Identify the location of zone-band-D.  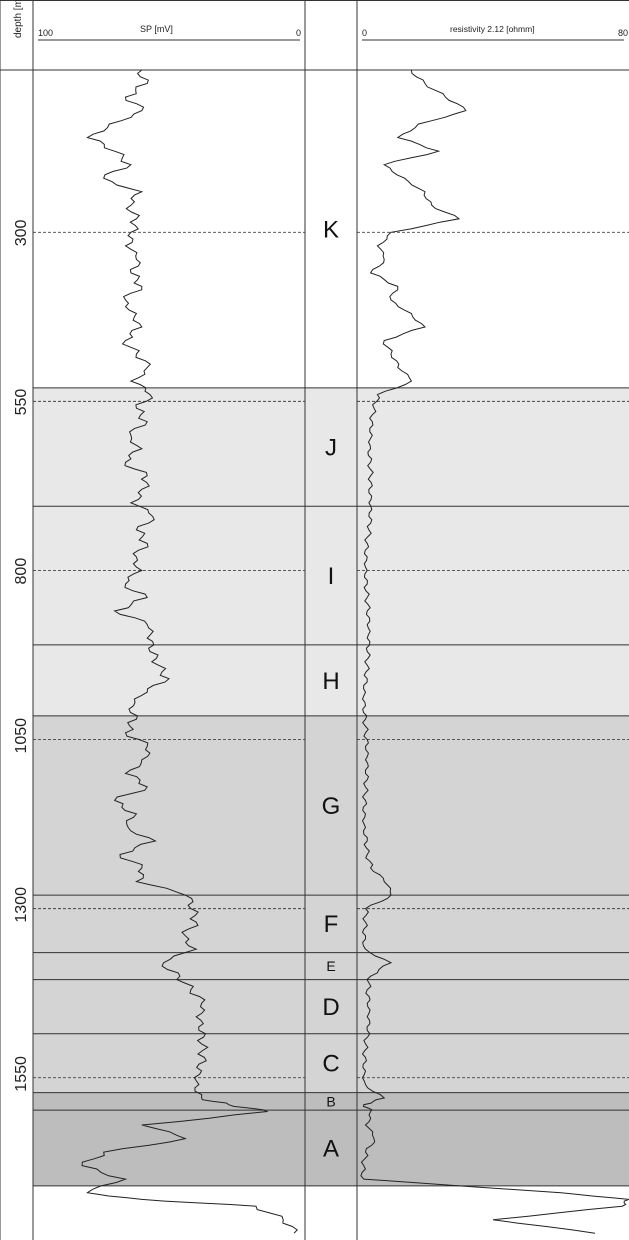
(331, 1006).